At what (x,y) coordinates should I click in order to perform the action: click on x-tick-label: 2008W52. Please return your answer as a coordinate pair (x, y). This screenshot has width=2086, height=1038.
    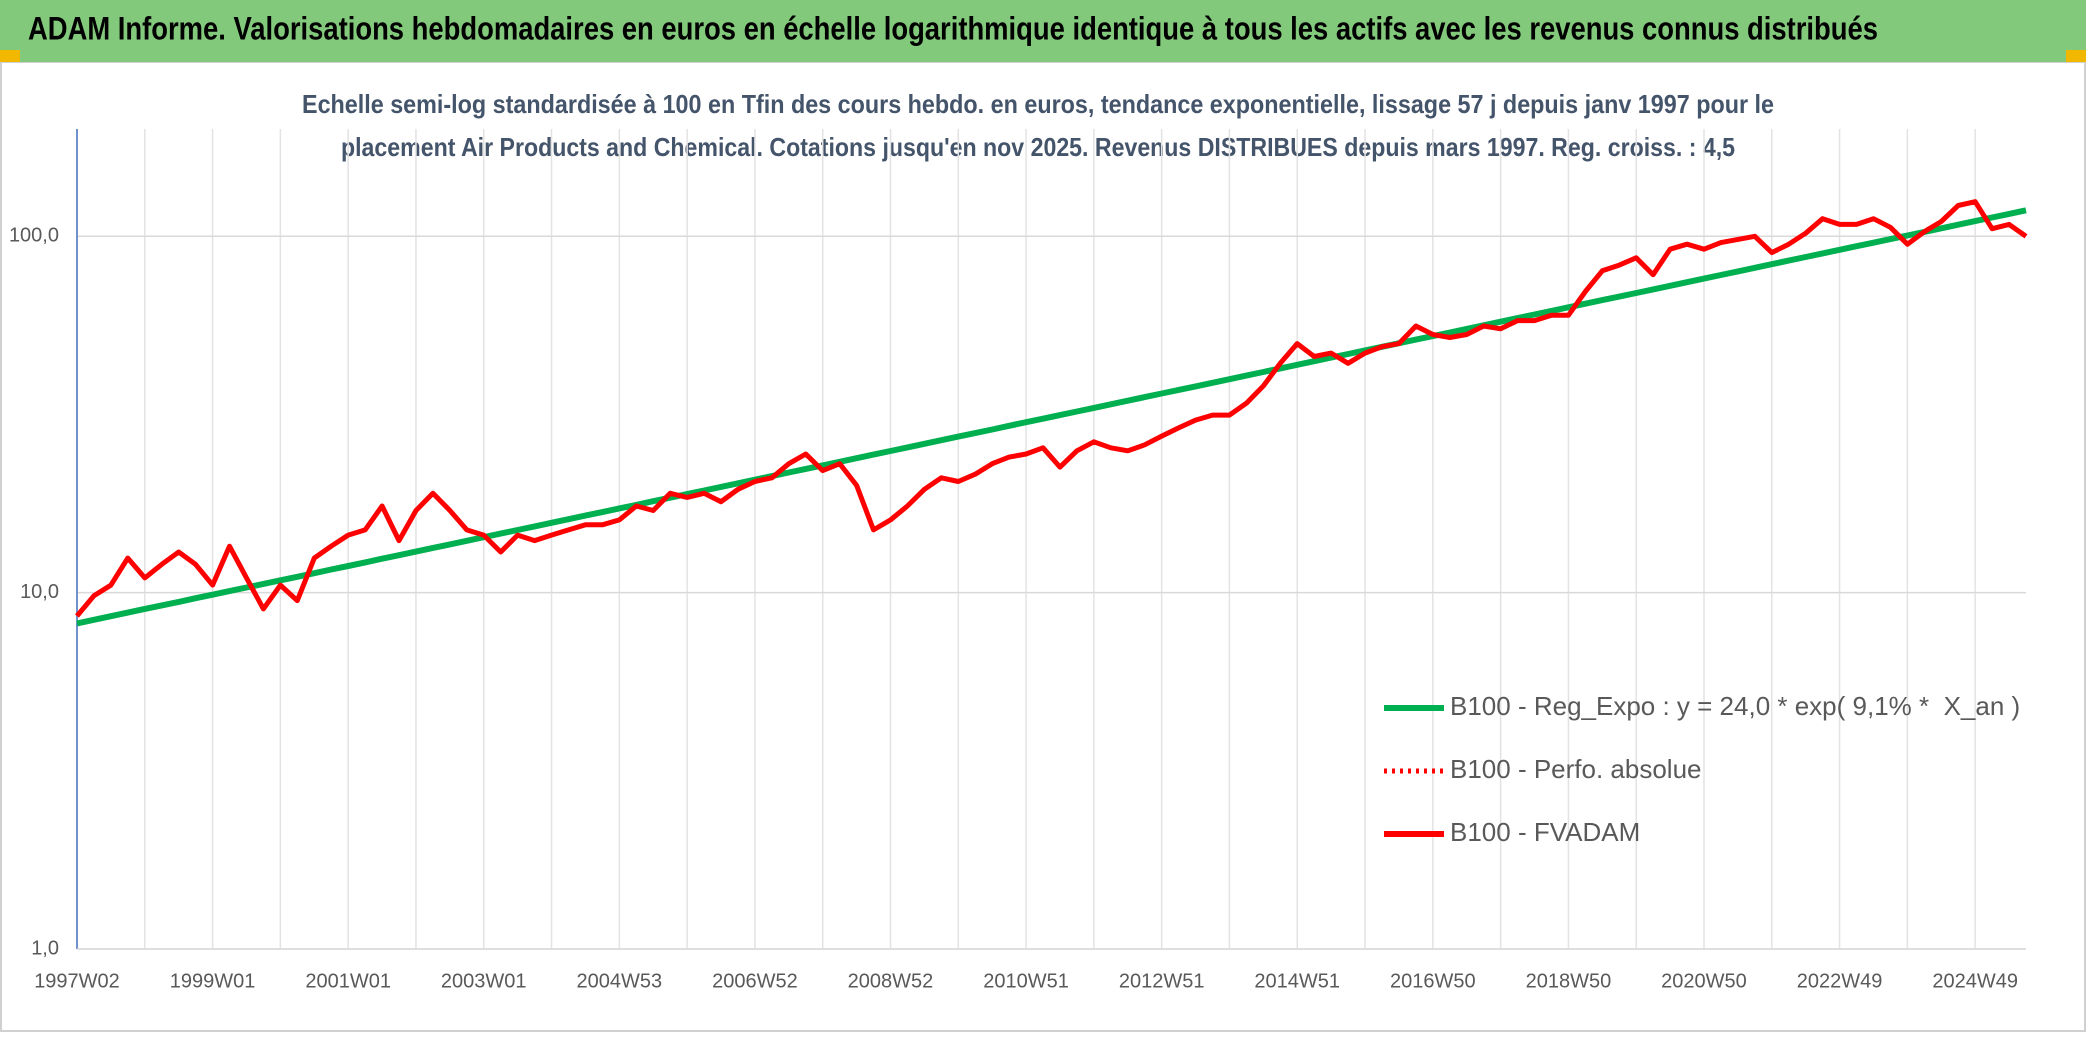
    Looking at the image, I should click on (891, 981).